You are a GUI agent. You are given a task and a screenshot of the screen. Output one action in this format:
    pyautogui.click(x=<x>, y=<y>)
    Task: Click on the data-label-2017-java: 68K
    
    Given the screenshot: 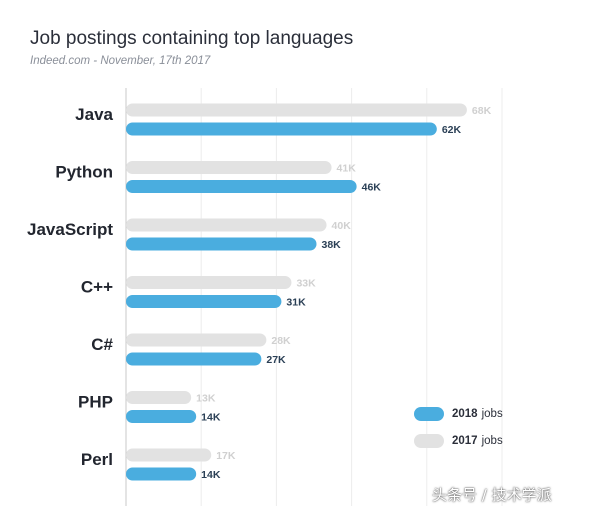 What is the action you would take?
    pyautogui.click(x=482, y=111)
    